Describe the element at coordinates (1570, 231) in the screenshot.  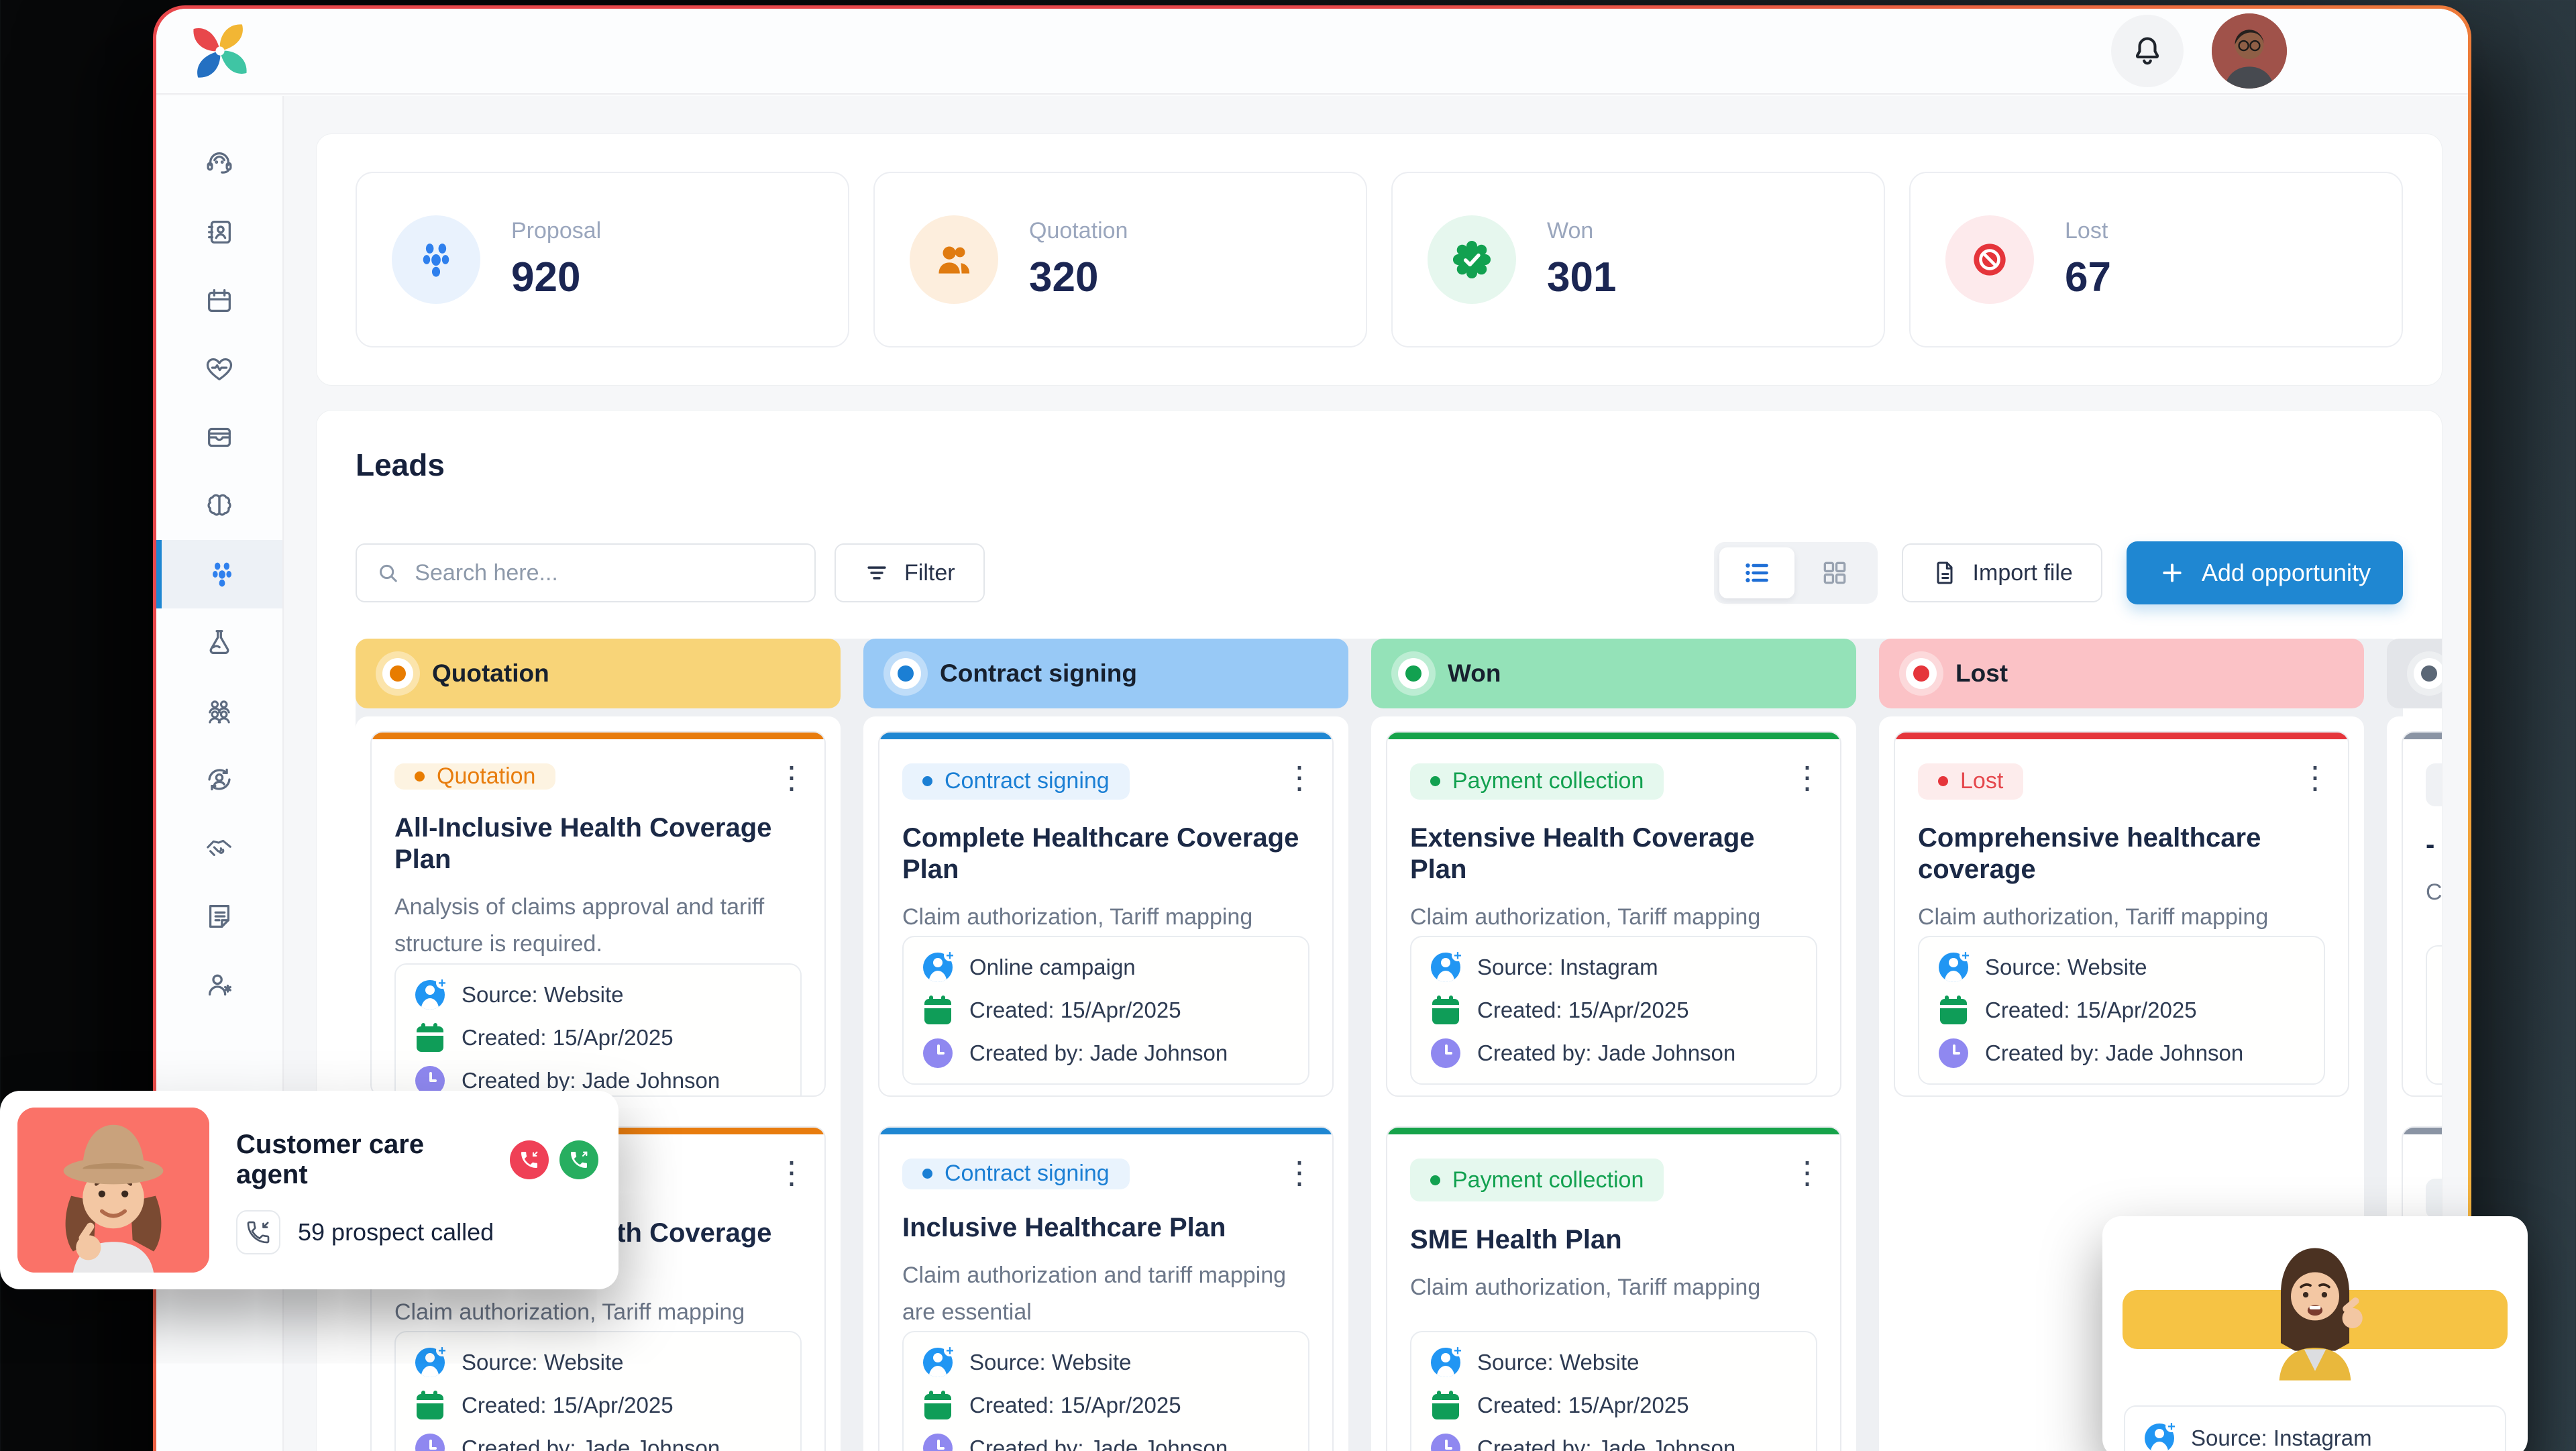
I see `stat-label: Won` at that location.